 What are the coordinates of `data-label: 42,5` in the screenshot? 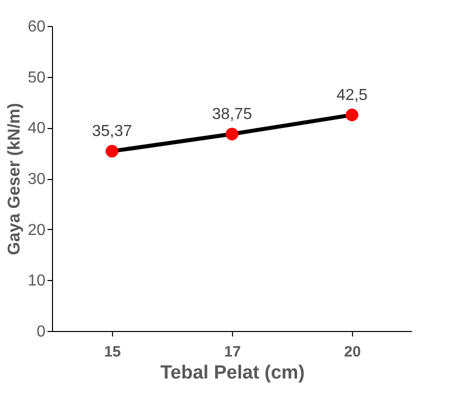 It's located at (352, 95).